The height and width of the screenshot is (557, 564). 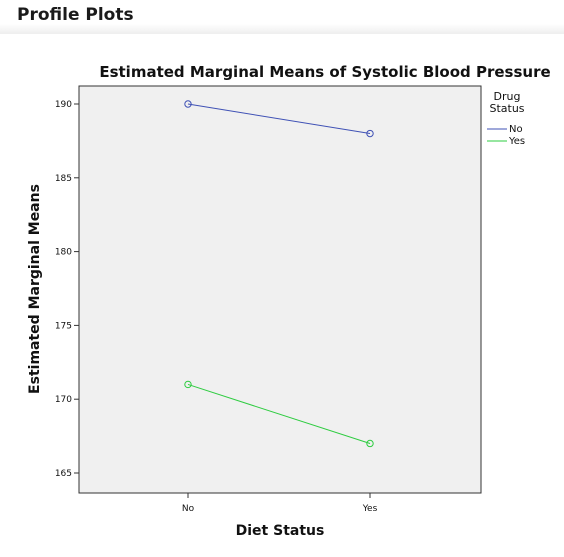 I want to click on legend-label-yes: Yes, so click(x=516, y=141).